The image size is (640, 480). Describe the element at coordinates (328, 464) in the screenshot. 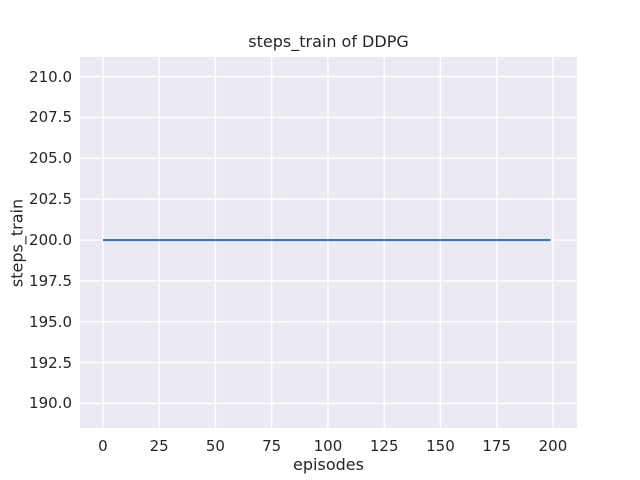

I see `x-axis-label: episodes` at that location.